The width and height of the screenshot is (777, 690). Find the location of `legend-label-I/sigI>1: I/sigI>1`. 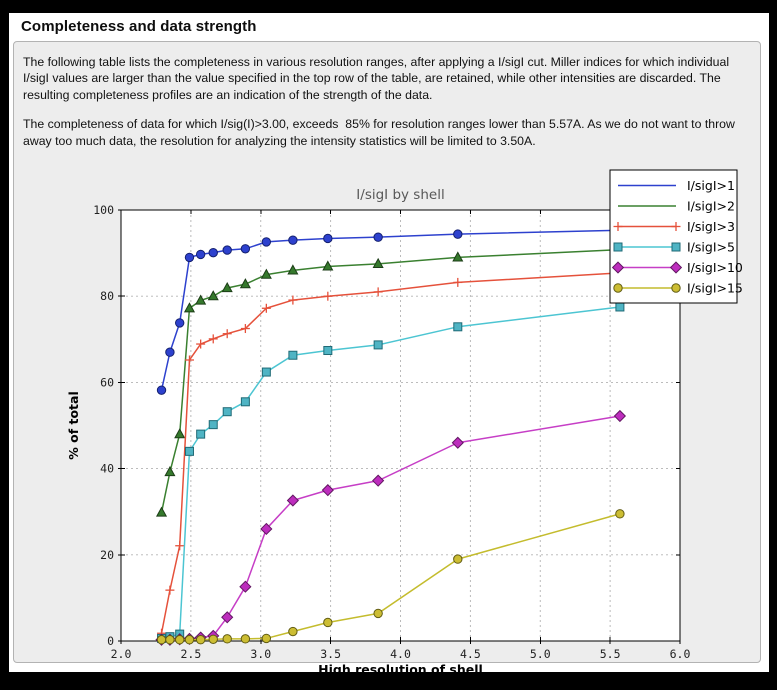

legend-label-I/sigI>1: I/sigI>1 is located at coordinates (711, 185).